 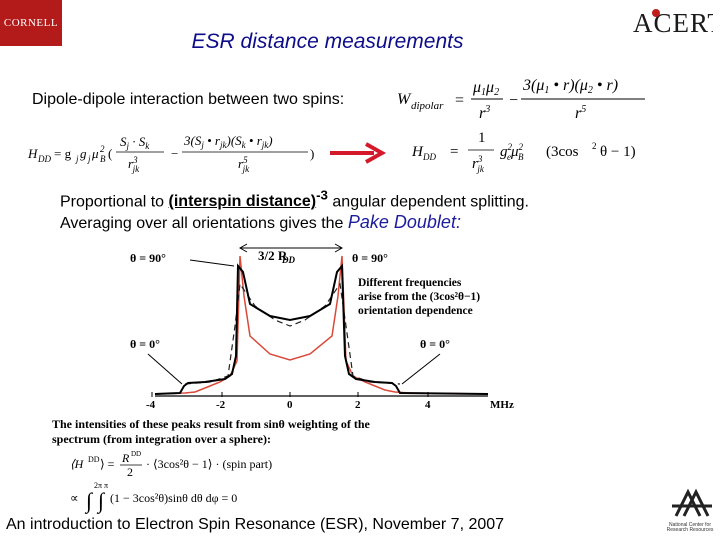 I want to click on x-ticks, so click(x=290, y=394).